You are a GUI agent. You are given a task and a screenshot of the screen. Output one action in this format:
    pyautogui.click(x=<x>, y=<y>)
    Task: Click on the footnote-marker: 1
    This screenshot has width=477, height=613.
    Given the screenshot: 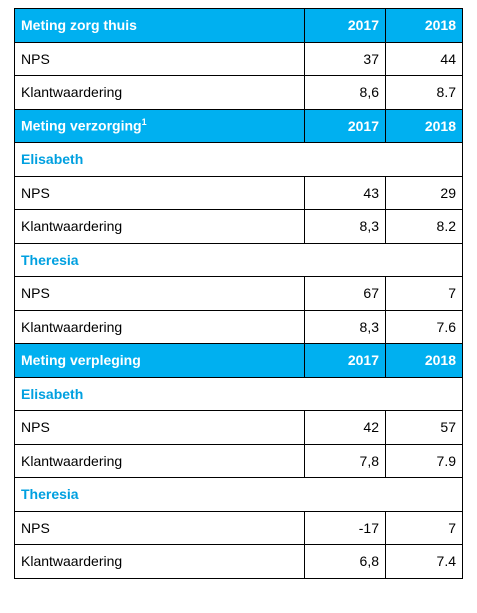 What is the action you would take?
    pyautogui.click(x=144, y=122)
    